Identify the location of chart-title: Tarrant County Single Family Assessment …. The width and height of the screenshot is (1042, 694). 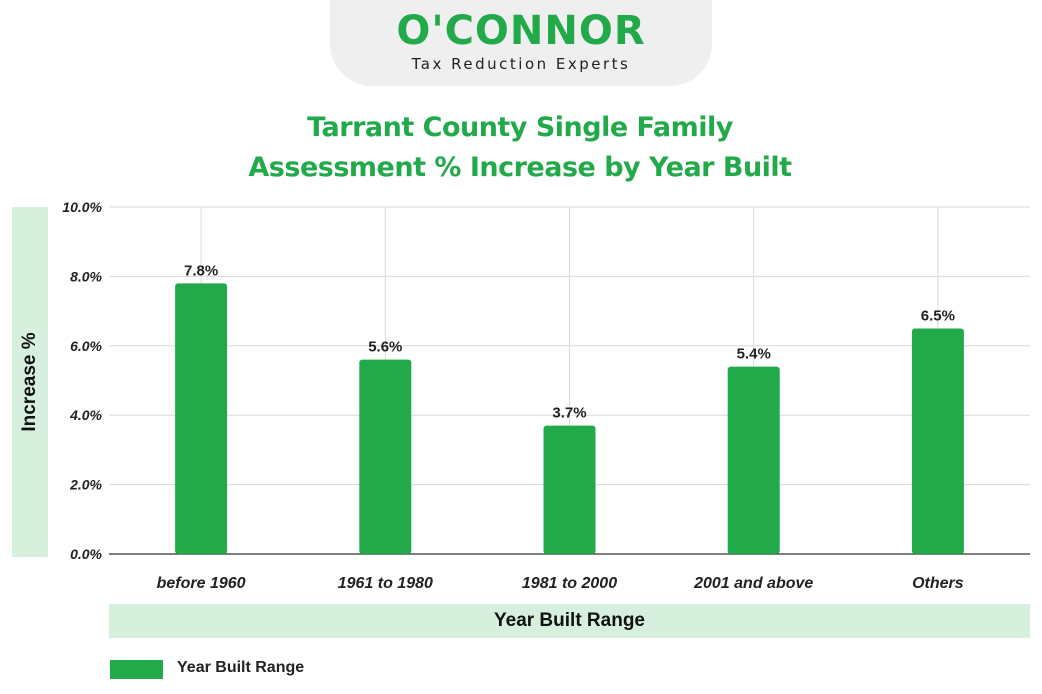
(520, 148).